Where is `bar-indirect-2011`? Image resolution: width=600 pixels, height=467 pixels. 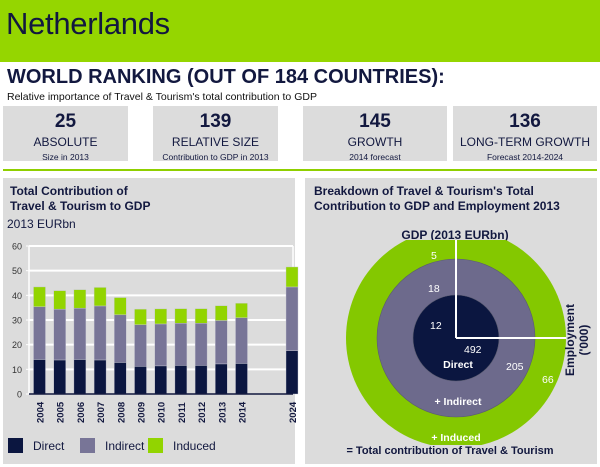 bar-indirect-2011 is located at coordinates (181, 344).